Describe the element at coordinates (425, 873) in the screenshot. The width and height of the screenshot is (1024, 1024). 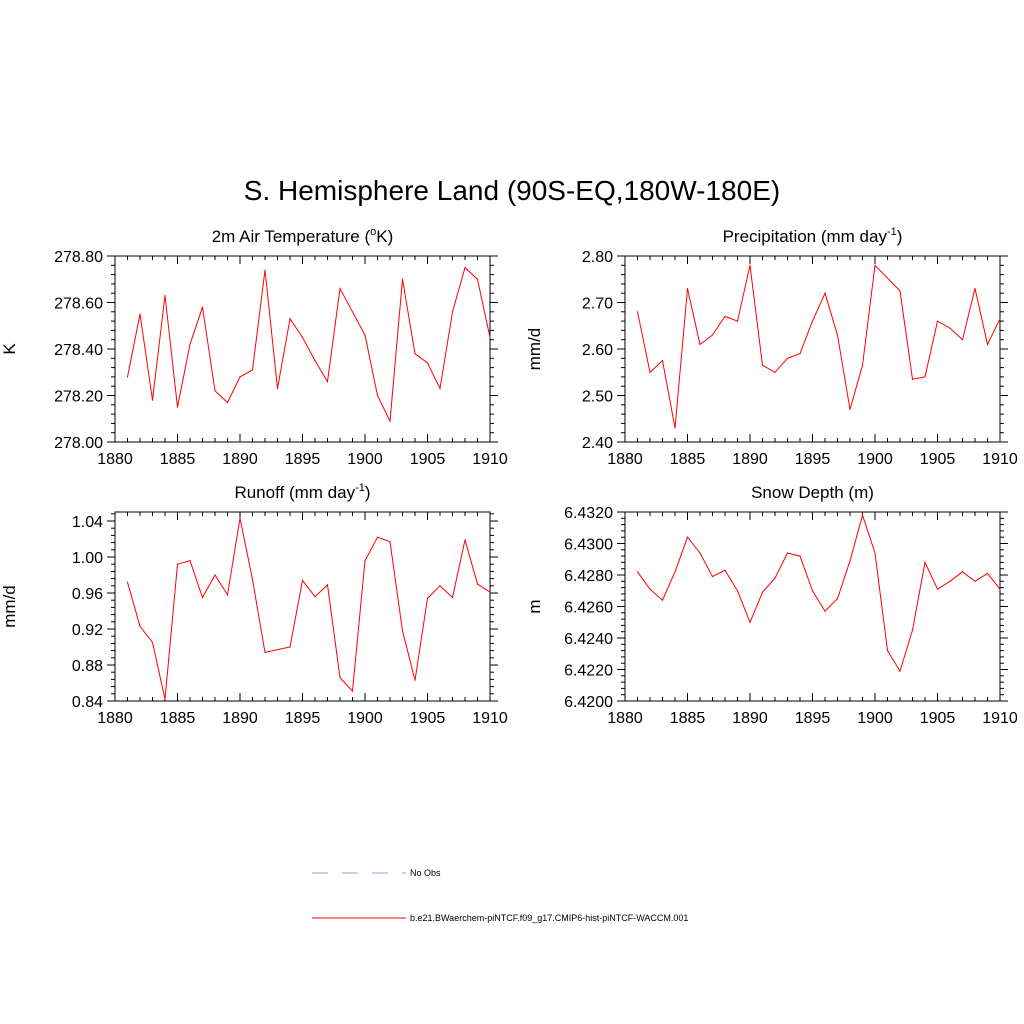
I see `legend-label-0: No Obs` at that location.